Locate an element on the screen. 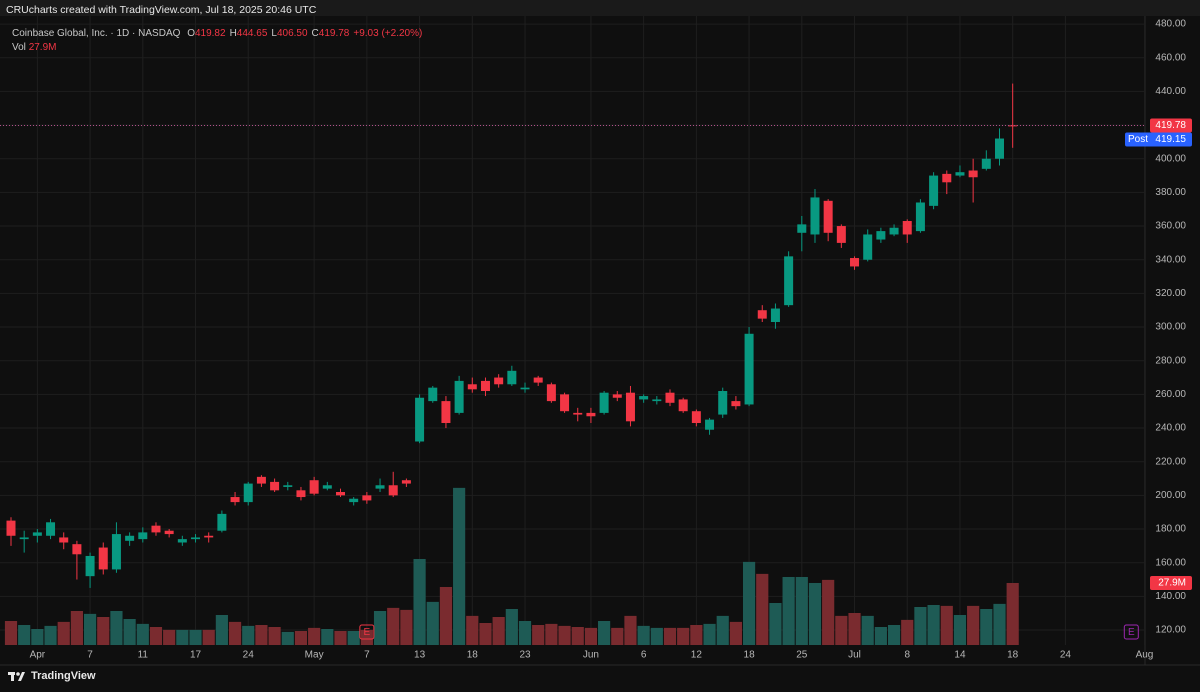  x-tick-label: 12 is located at coordinates (697, 655).